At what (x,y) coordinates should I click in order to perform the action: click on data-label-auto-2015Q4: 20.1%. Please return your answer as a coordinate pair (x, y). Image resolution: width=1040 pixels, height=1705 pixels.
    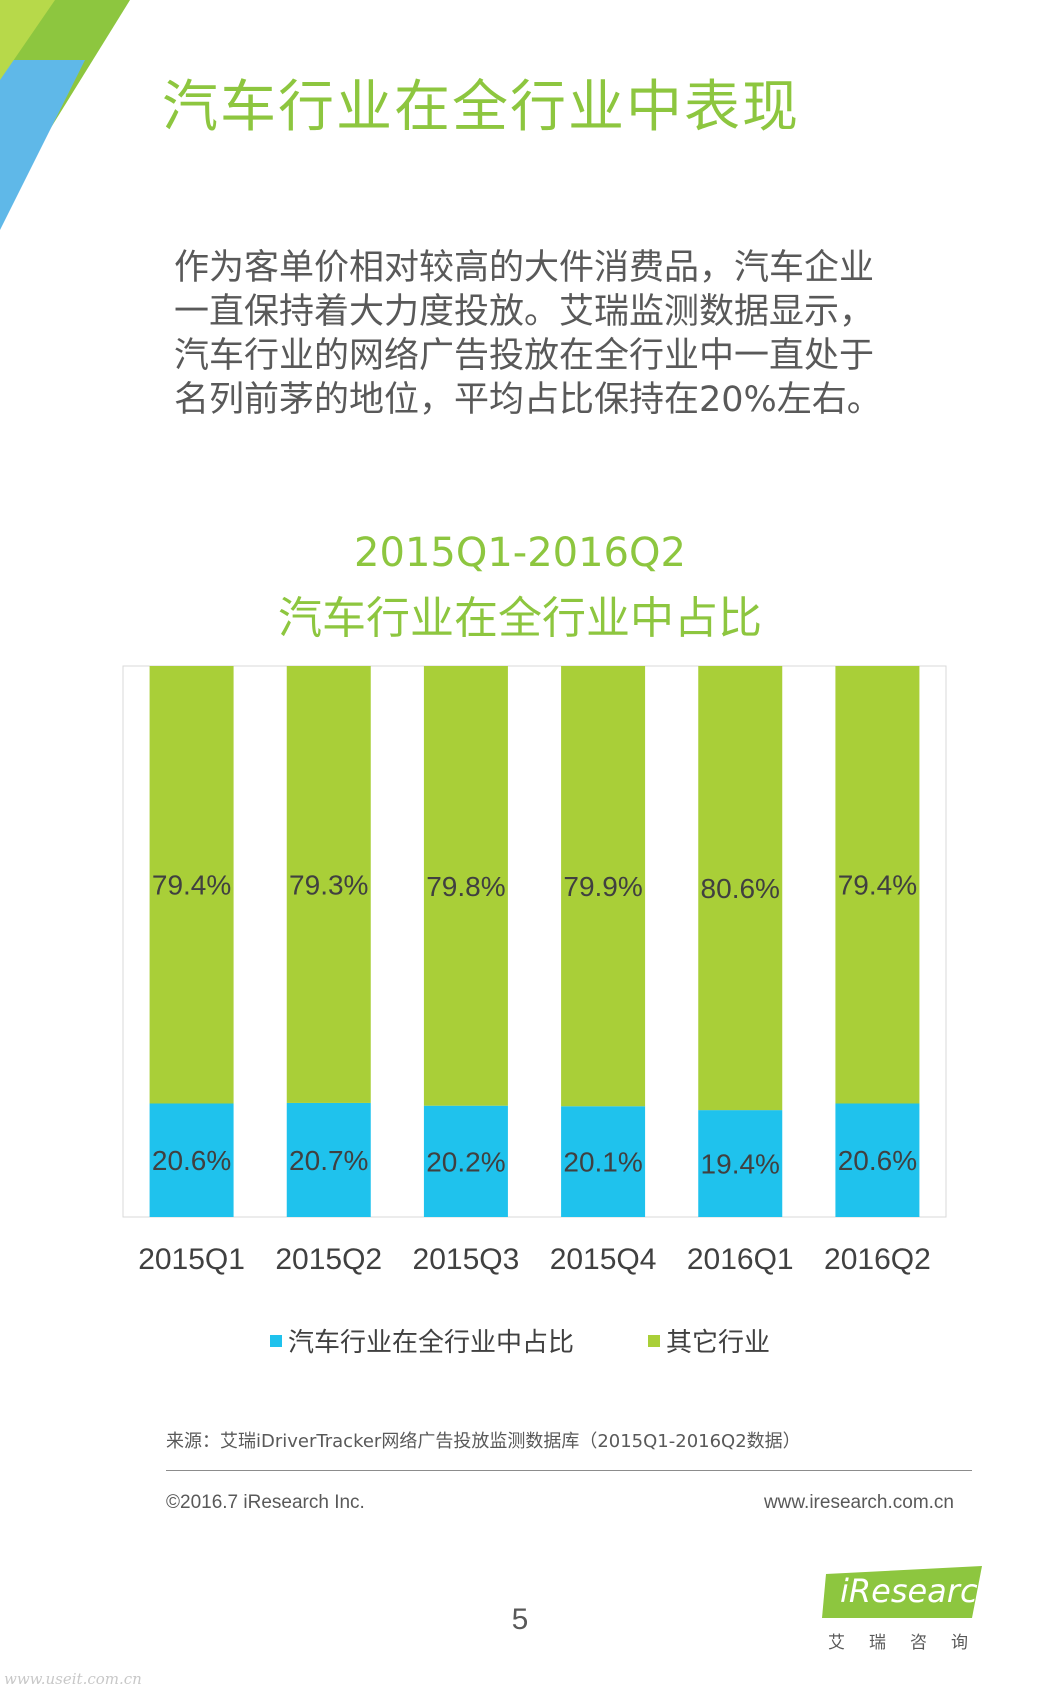
    Looking at the image, I should click on (602, 1162).